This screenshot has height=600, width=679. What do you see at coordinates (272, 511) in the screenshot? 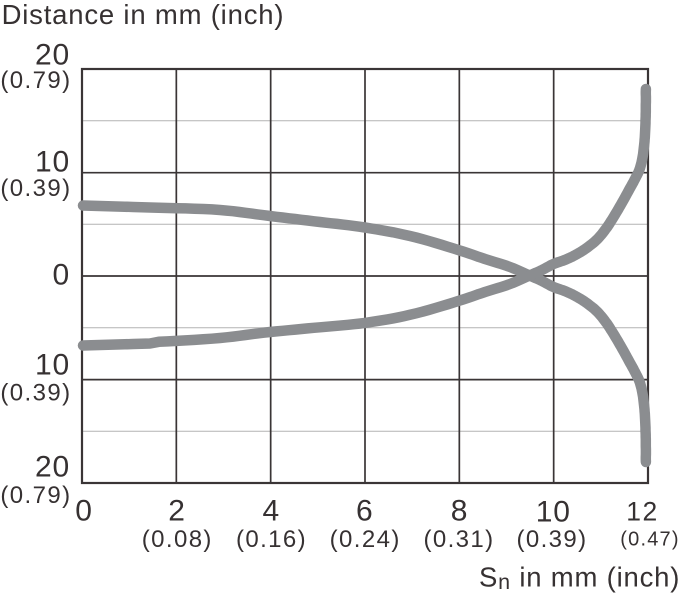
I see `svg-text: 4` at bounding box center [272, 511].